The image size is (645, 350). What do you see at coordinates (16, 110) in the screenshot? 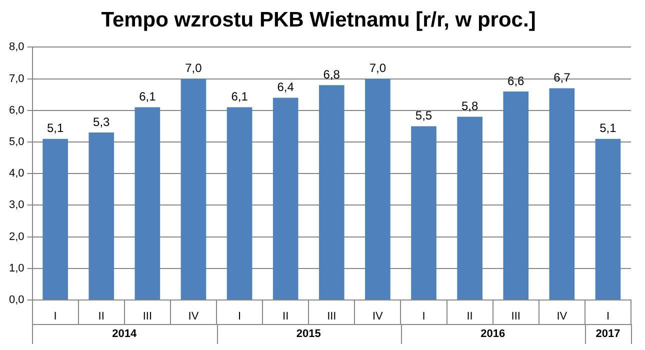
I see `y-tick-label: 6,0` at bounding box center [16, 110].